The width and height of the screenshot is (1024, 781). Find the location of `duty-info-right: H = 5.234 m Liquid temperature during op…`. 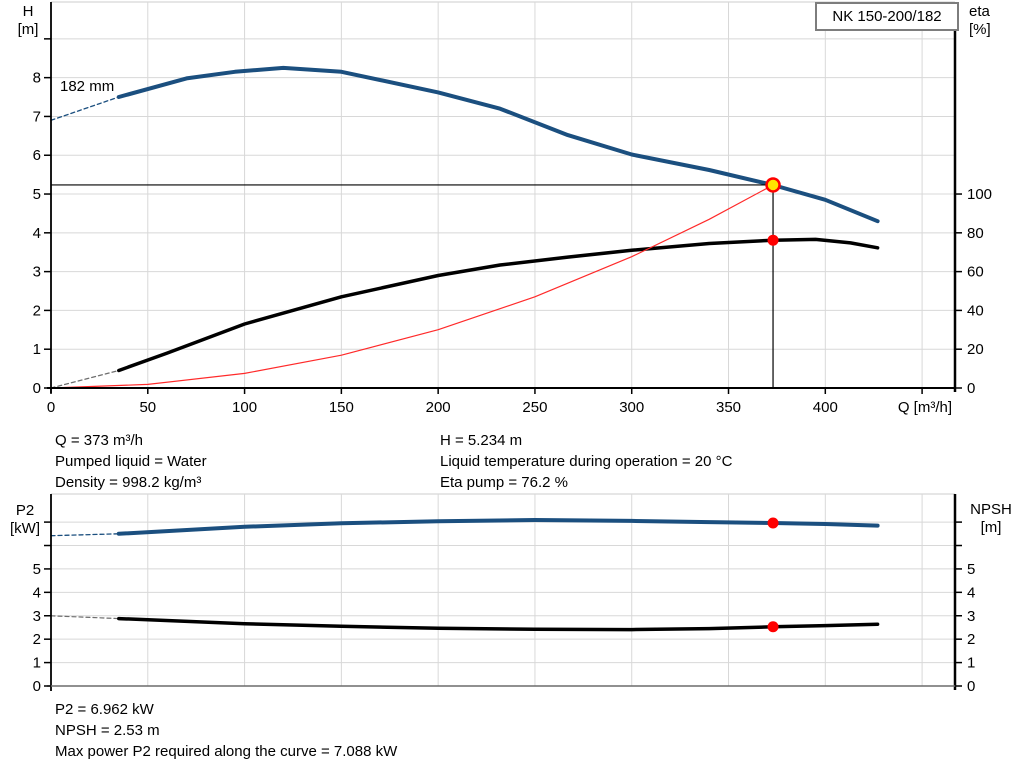

duty-info-right: H = 5.234 m Liquid temperature during op… is located at coordinates (586, 461).